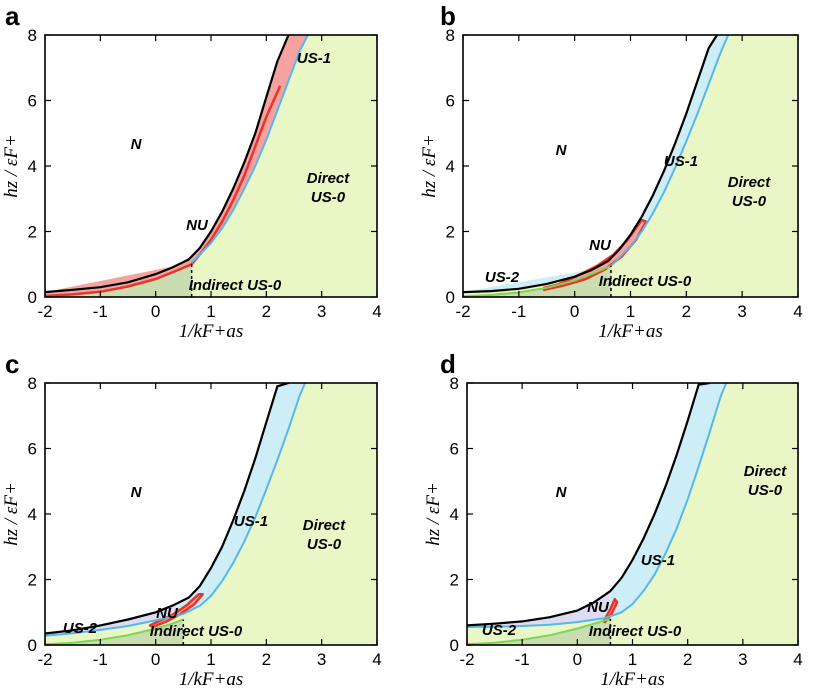 The width and height of the screenshot is (831, 689). I want to click on us2-band, so click(539, 609).